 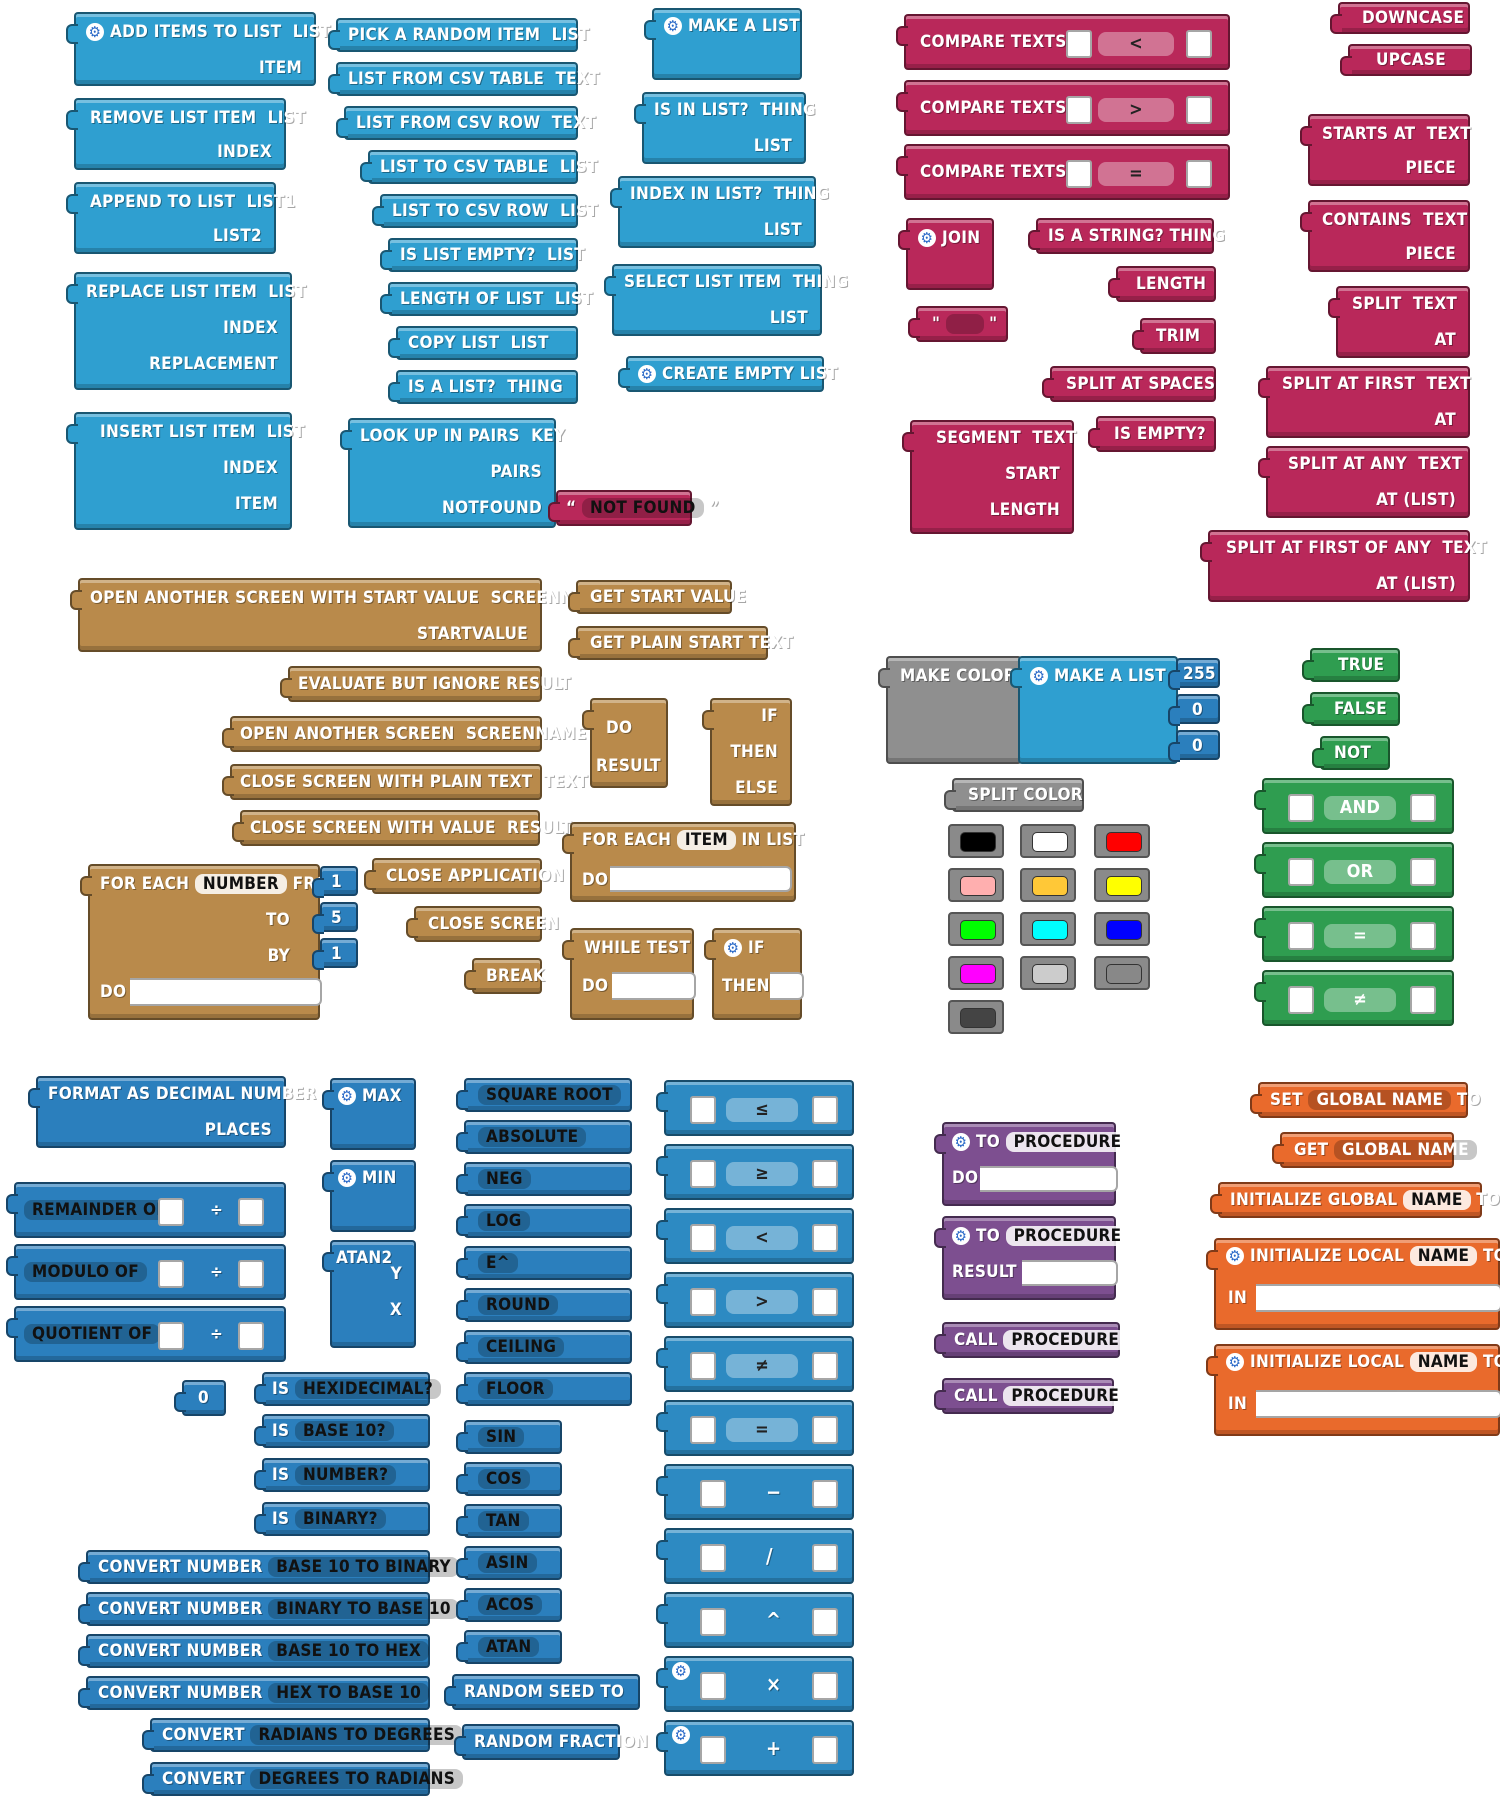 What do you see at coordinates (146, 1272) in the screenshot?
I see `block-math-div-1: MODULO OF ÷` at bounding box center [146, 1272].